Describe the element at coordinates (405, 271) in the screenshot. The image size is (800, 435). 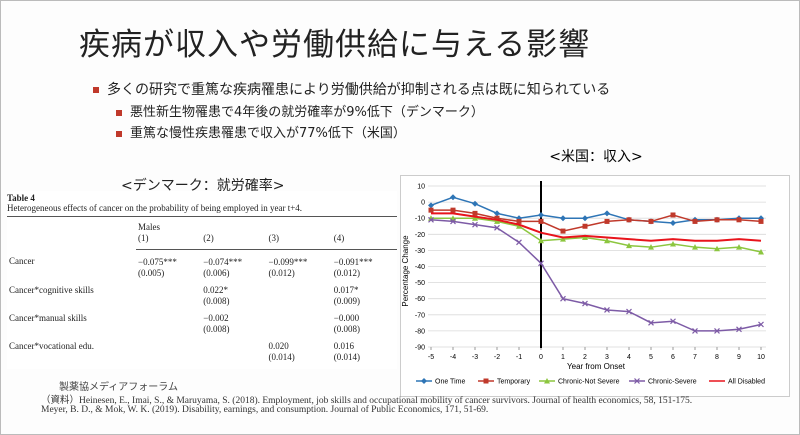
I see `y-axis-label: Percentage Change` at that location.